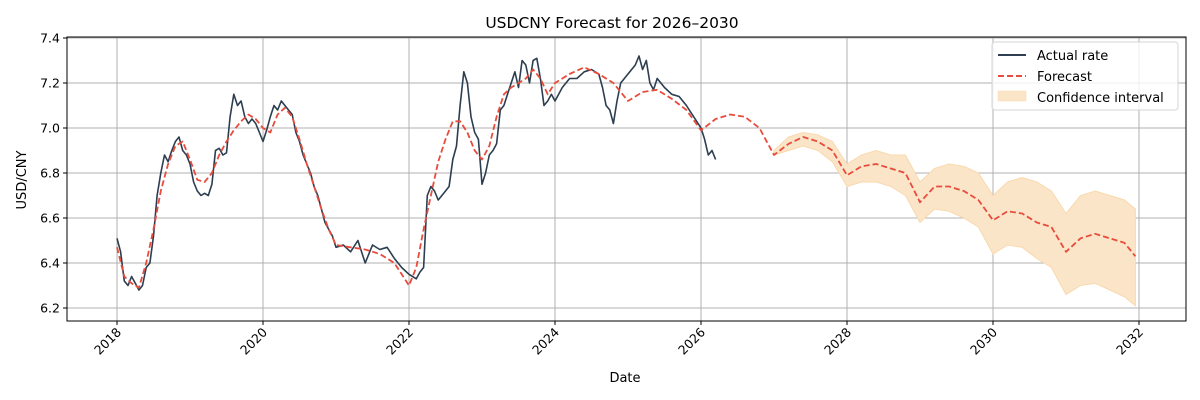 The width and height of the screenshot is (1200, 400). Describe the element at coordinates (1064, 77) in the screenshot. I see `legend-forecast-label: Forecast` at that location.